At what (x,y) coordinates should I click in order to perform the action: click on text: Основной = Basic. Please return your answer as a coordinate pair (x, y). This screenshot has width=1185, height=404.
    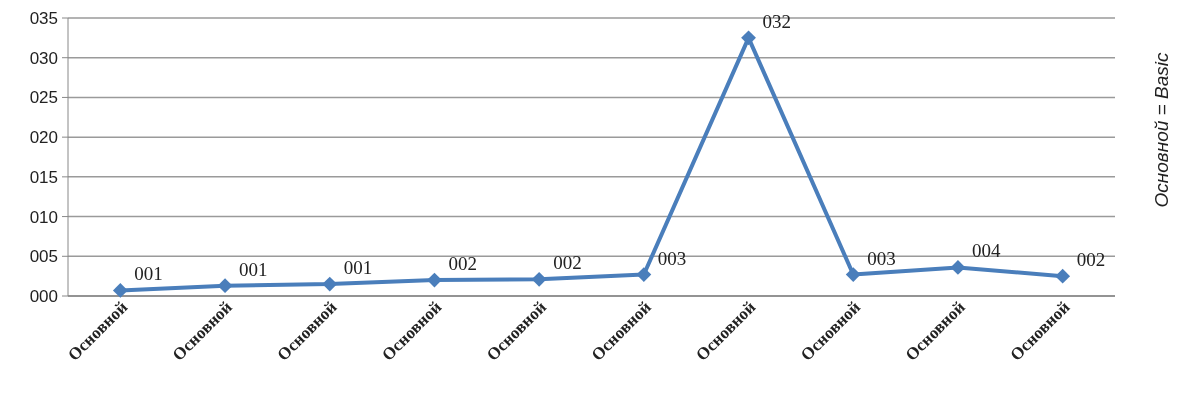
    Looking at the image, I should click on (1161, 130).